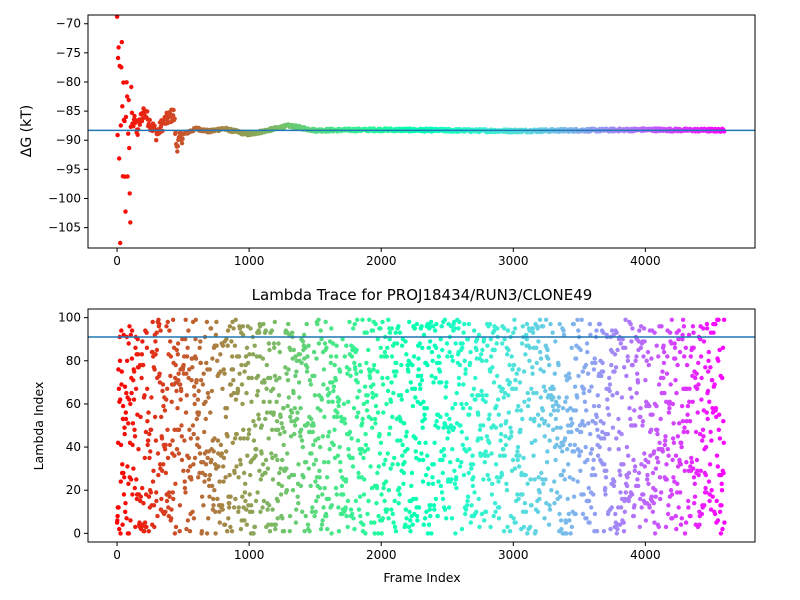 The height and width of the screenshot is (600, 800). What do you see at coordinates (513, 555) in the screenshot?
I see `xtick-label: 3000` at bounding box center [513, 555].